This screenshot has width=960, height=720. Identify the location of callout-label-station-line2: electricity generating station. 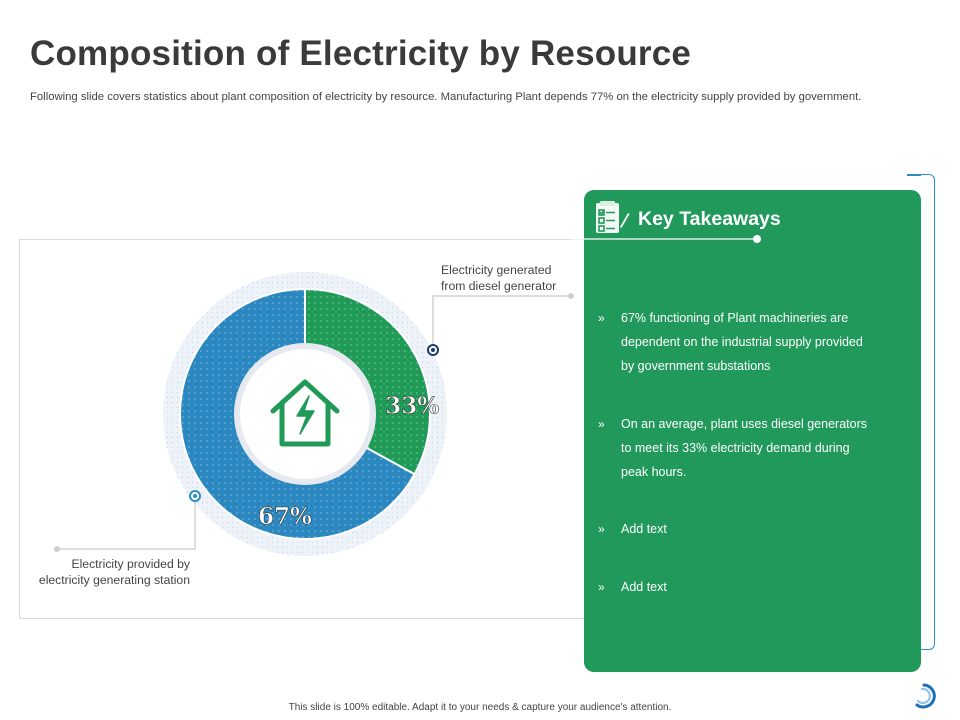
(114, 580).